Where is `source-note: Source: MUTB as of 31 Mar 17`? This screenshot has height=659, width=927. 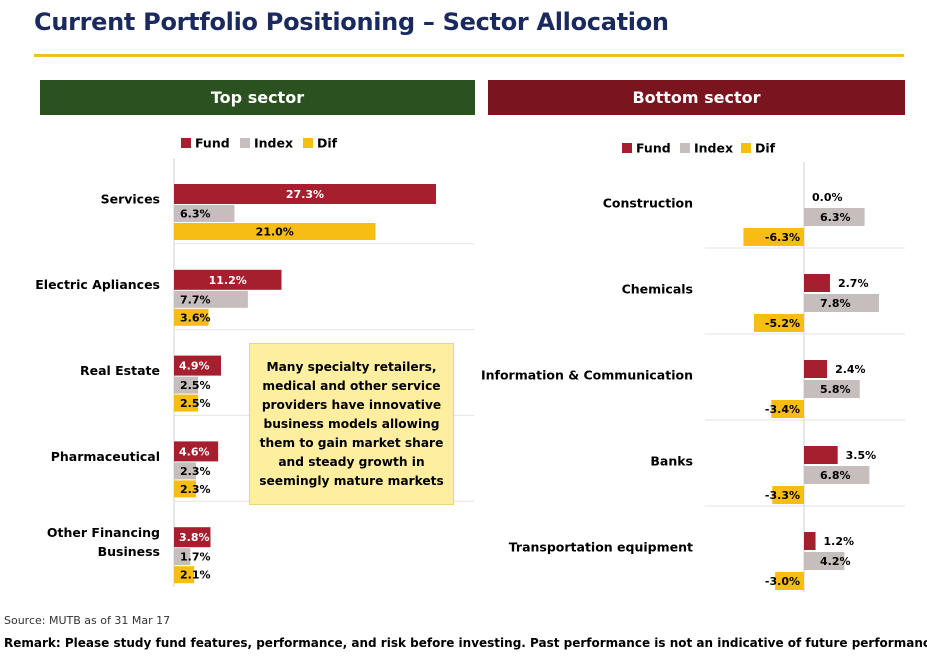
source-note: Source: MUTB as of 31 Mar 17 is located at coordinates (87, 620).